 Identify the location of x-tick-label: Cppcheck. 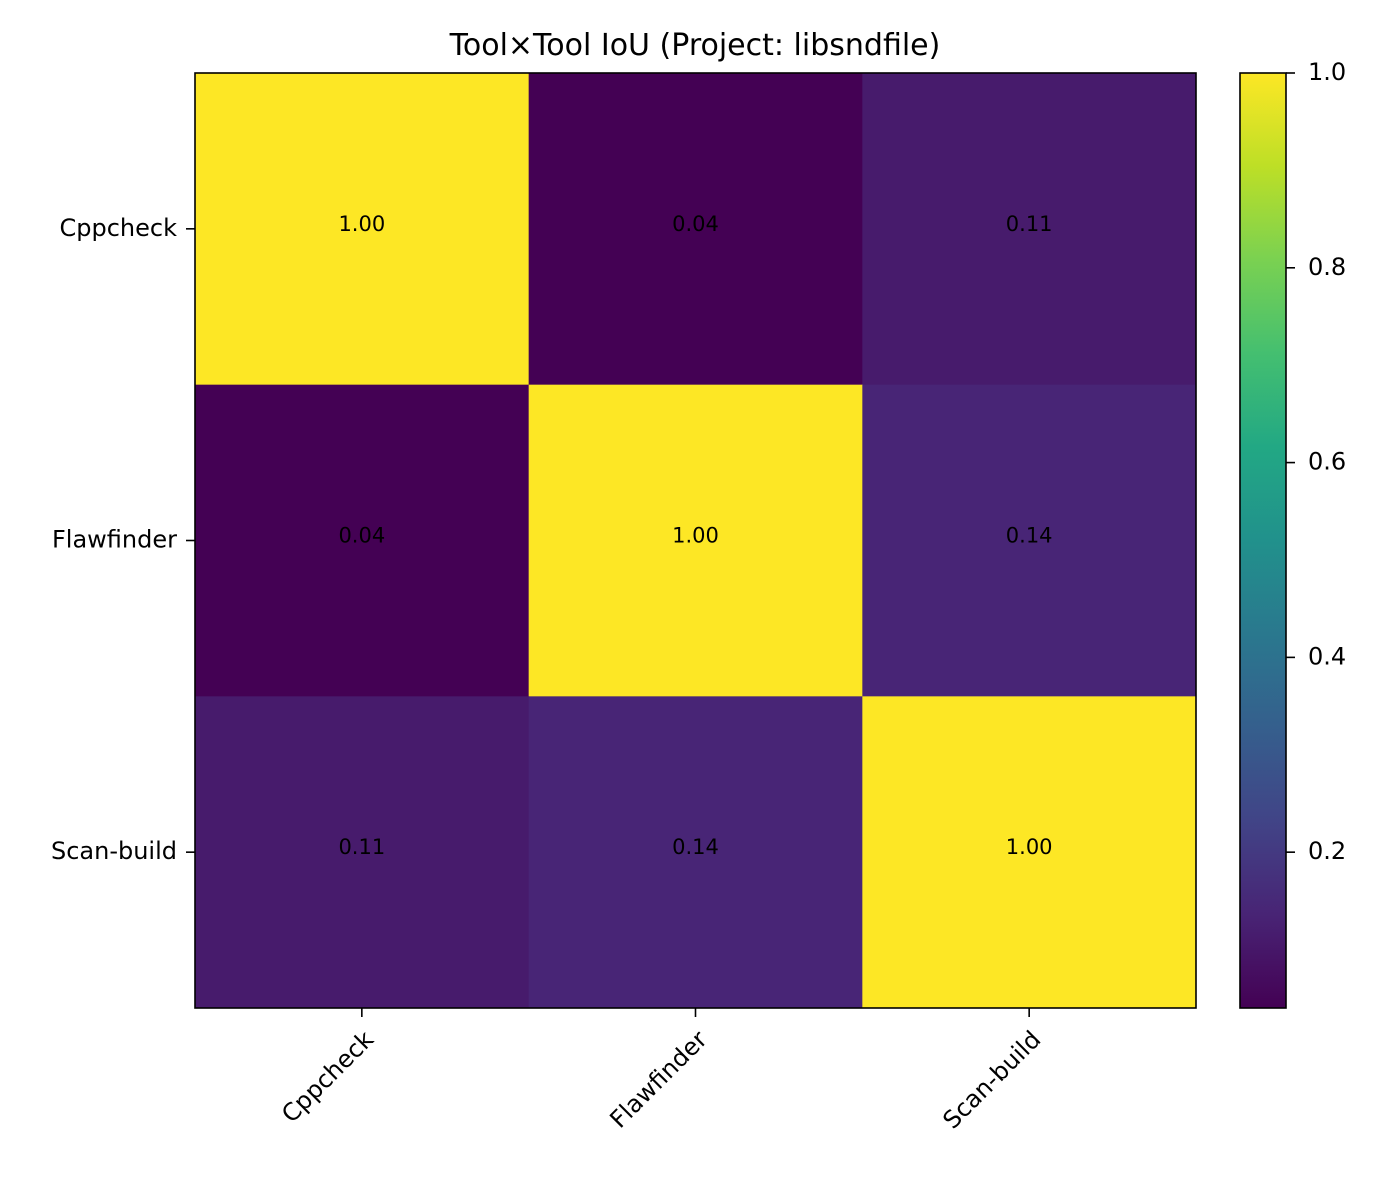
(327, 1076).